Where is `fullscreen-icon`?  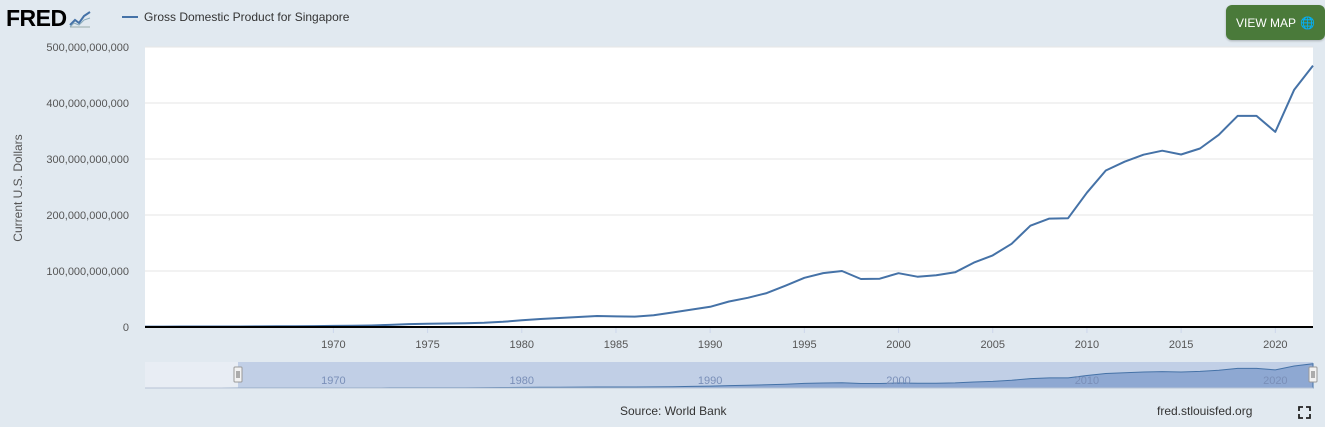 fullscreen-icon is located at coordinates (1304, 412).